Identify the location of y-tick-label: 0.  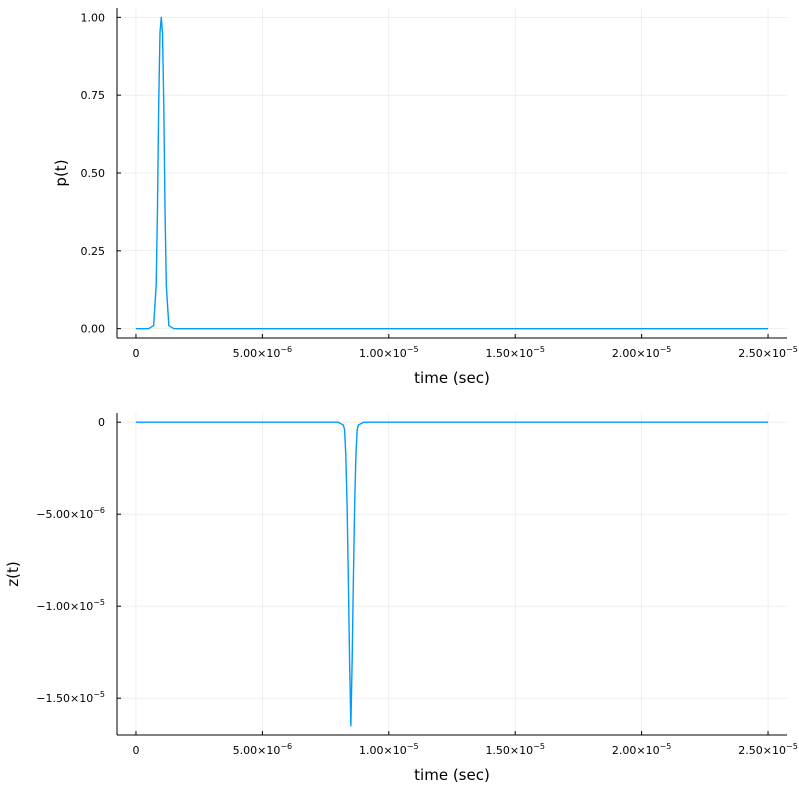
(101, 422).